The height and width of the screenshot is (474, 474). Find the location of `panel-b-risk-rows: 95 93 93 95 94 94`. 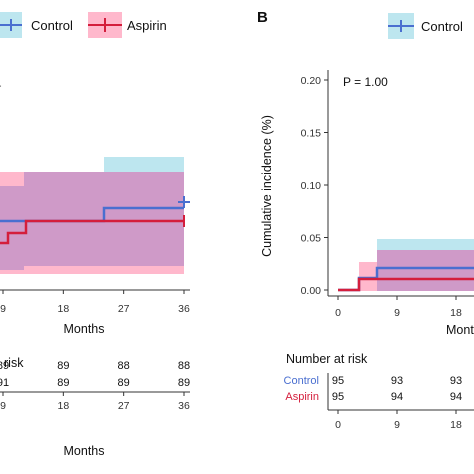

panel-b-risk-rows: 95 93 93 95 94 94 is located at coordinates (397, 389).